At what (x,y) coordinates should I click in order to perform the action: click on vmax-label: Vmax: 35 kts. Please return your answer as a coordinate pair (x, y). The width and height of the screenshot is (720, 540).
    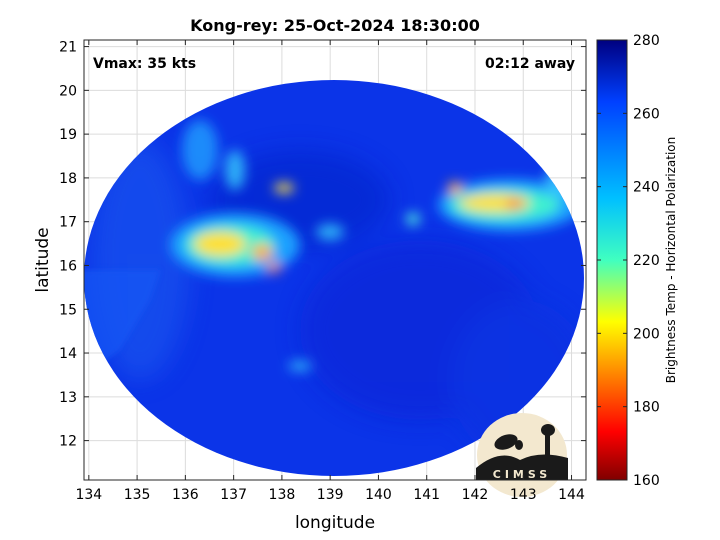
    Looking at the image, I should click on (144, 64).